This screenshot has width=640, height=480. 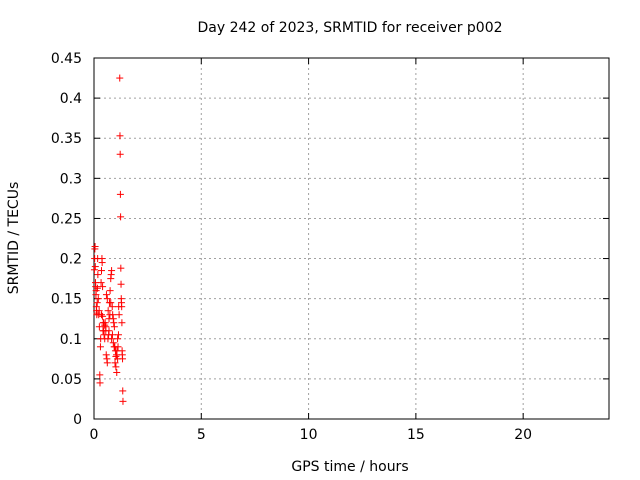 I want to click on y-tick-label: 0.05, so click(x=66, y=380).